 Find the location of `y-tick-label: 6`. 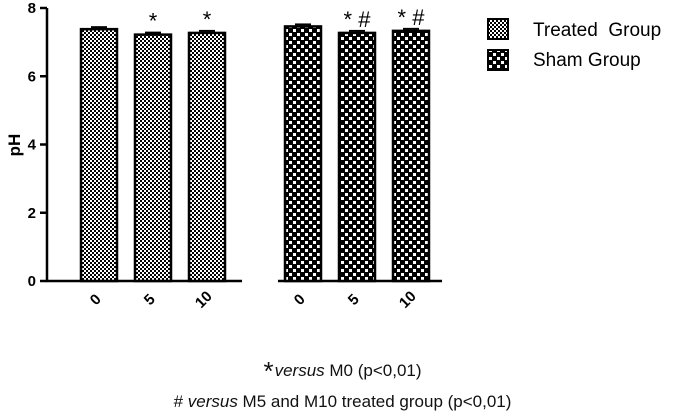

y-tick-label: 6 is located at coordinates (32, 76).